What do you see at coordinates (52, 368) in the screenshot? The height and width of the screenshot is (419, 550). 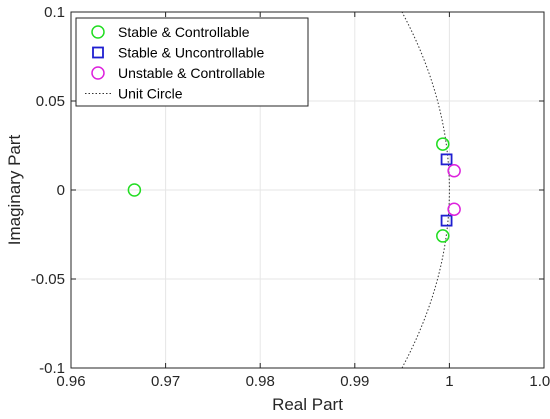 I see `y-tick-label: -0.1` at bounding box center [52, 368].